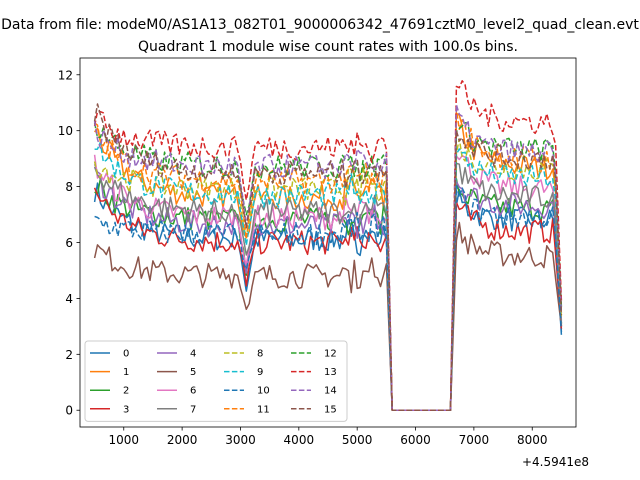 The width and height of the screenshot is (640, 480). What do you see at coordinates (69, 355) in the screenshot?
I see `y-tick-label: 2` at bounding box center [69, 355].